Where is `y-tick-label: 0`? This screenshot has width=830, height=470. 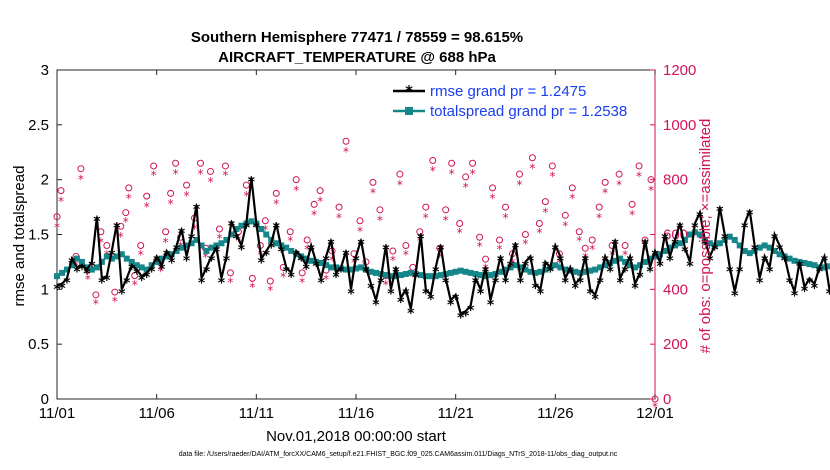
y-tick-label: 0 is located at coordinates (45, 399).